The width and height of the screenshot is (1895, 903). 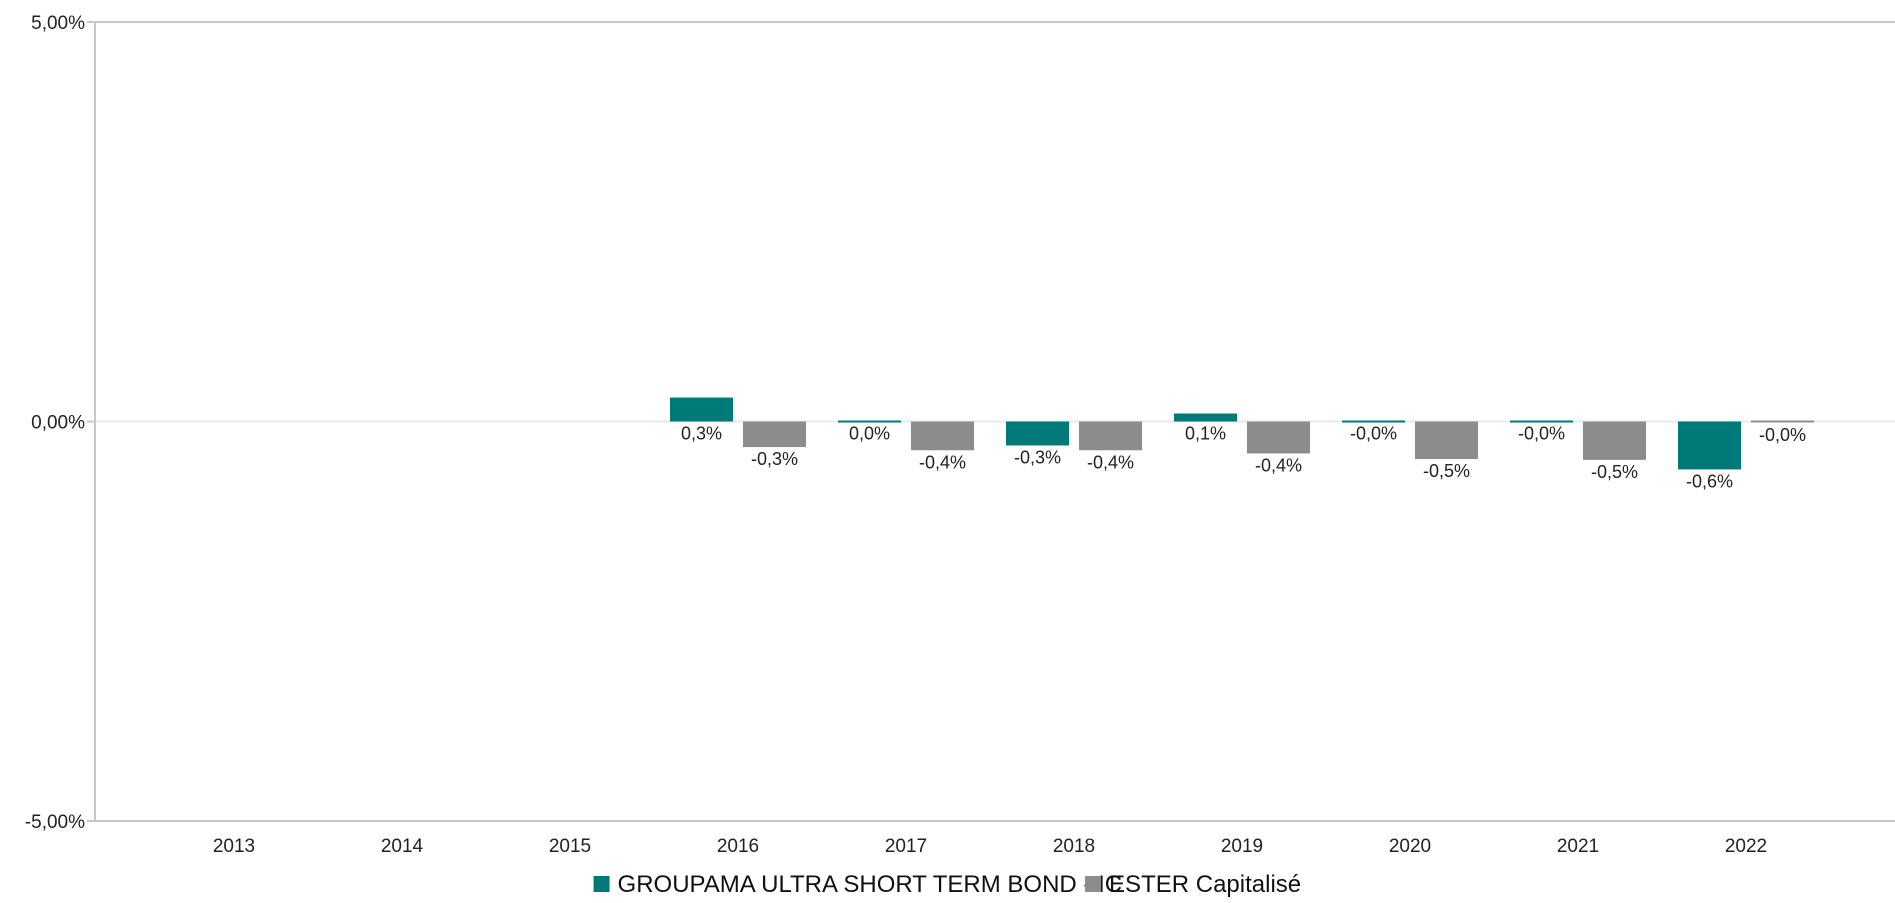 What do you see at coordinates (869, 434) in the screenshot?
I see `data-label: 0,0%` at bounding box center [869, 434].